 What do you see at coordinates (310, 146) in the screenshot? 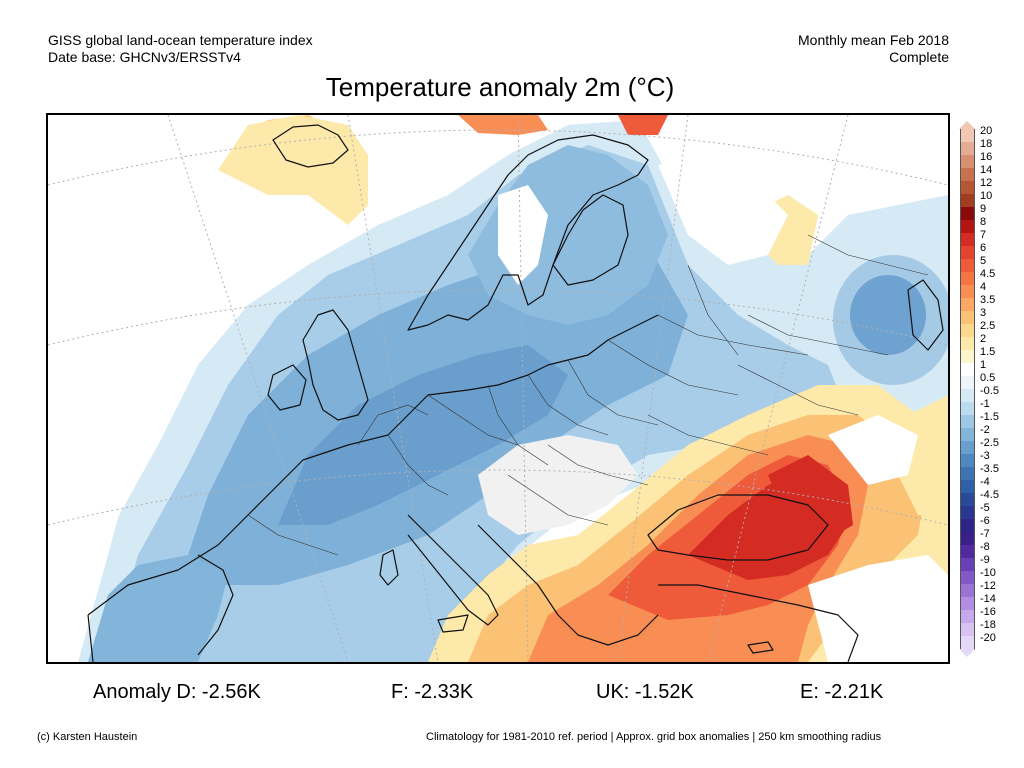
I see `iceland-coast` at bounding box center [310, 146].